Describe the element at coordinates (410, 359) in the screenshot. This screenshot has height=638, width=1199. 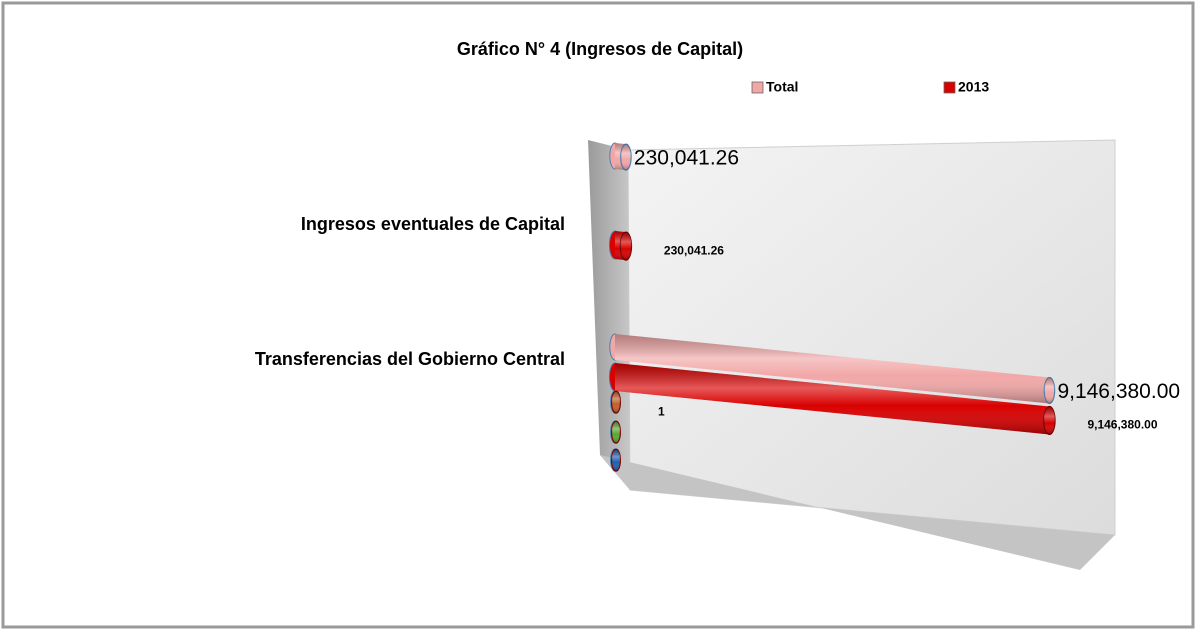
I see `category-label: Transferencias del Gobierno Central` at that location.